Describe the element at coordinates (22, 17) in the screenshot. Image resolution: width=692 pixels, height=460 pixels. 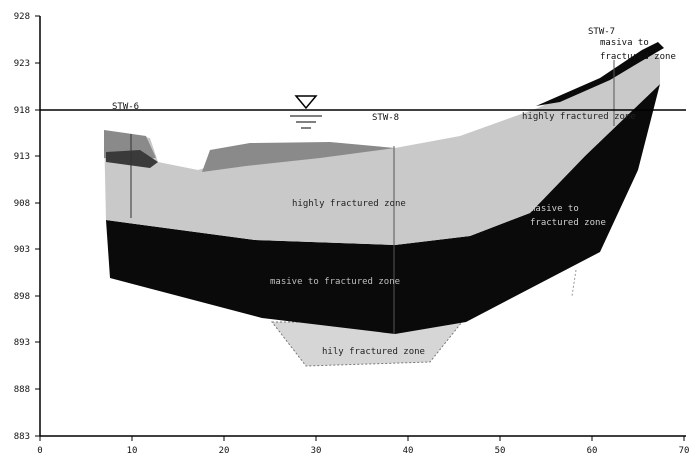
I see `y-tick-label: 928` at that location.